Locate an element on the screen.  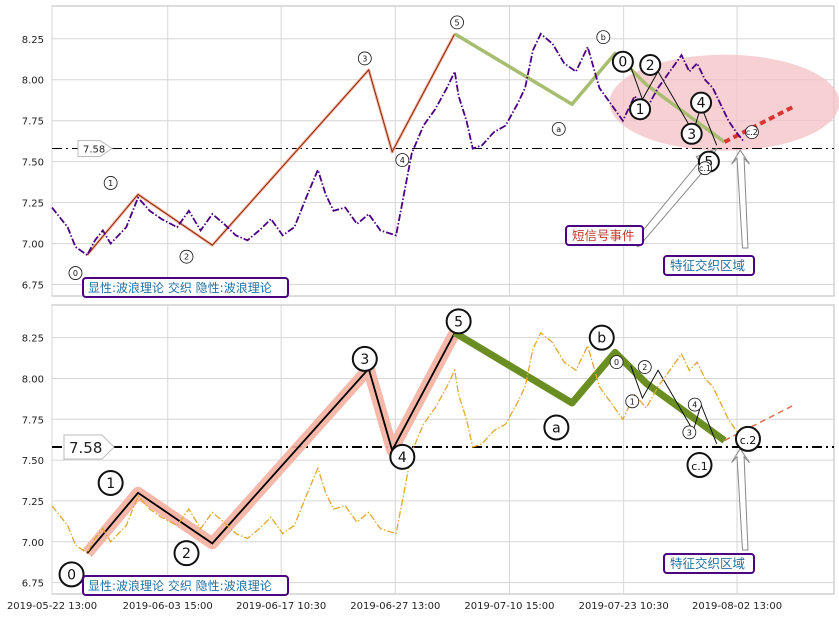
x-tick-label: 2019-07-23 10:30 is located at coordinates (624, 606).